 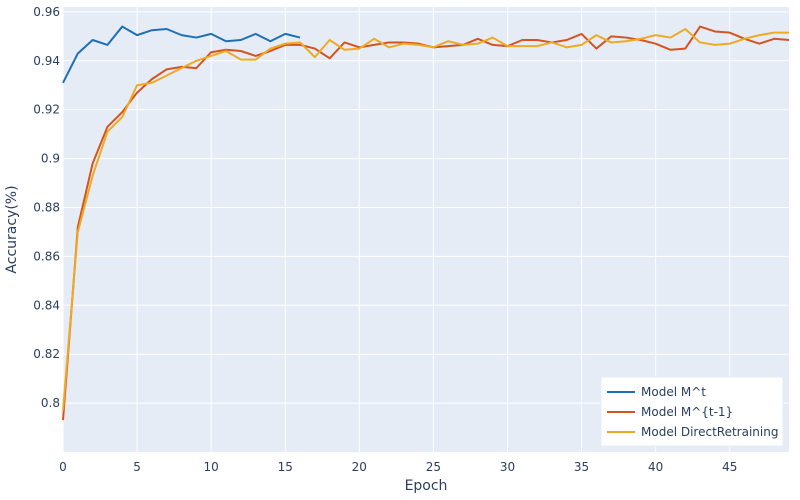 What do you see at coordinates (46, 207) in the screenshot?
I see `y-tick-label: 0.88` at bounding box center [46, 207].